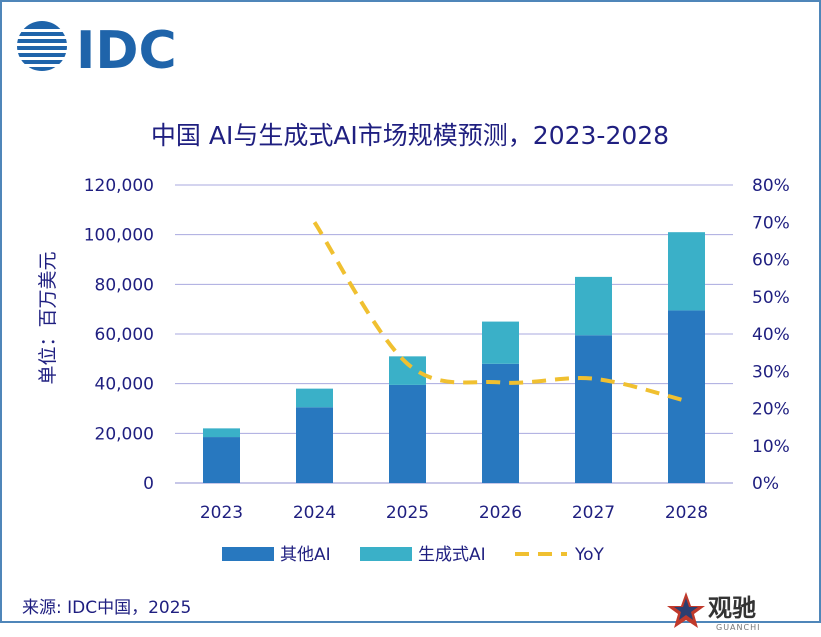  What do you see at coordinates (738, 627) in the screenshot?
I see `watermark-subtext: GUANCHI` at bounding box center [738, 627].